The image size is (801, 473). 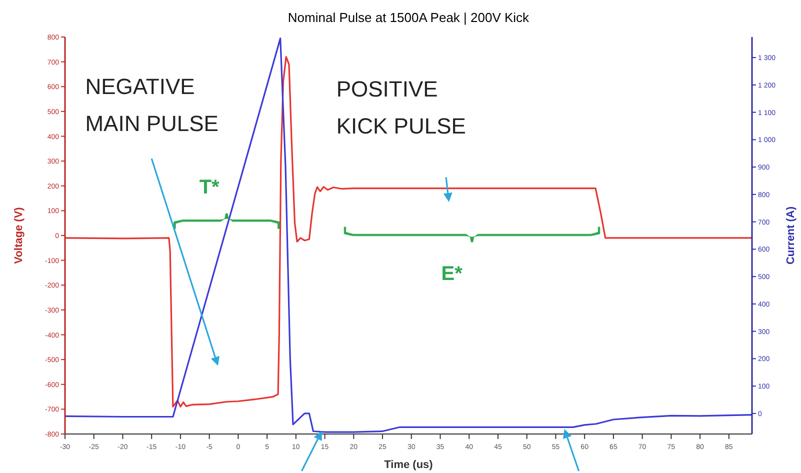 I want to click on x-axis-title: Time (us), so click(x=409, y=465).